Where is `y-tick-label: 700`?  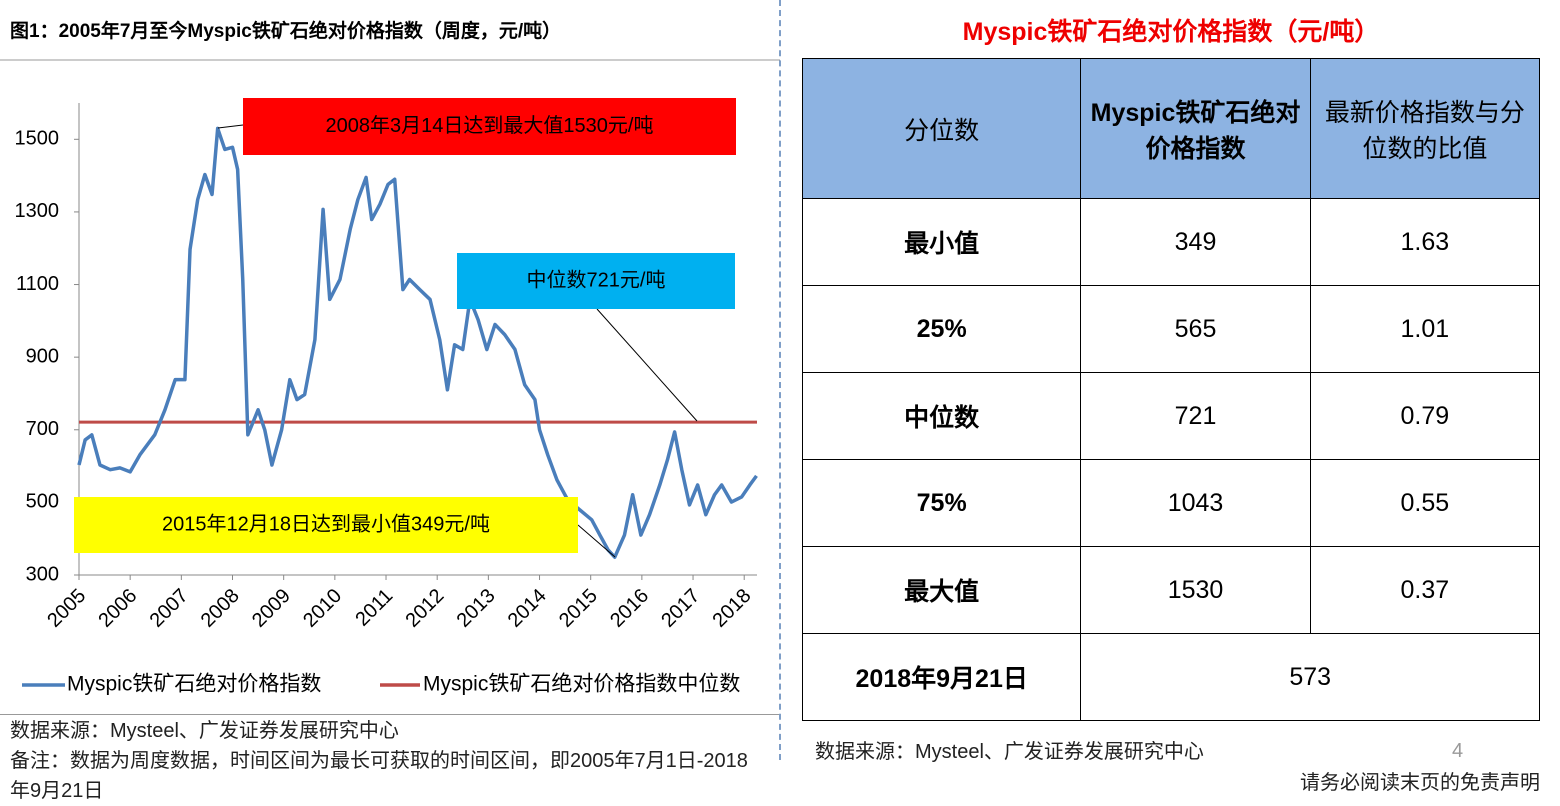
y-tick-label: 700 is located at coordinates (42, 429).